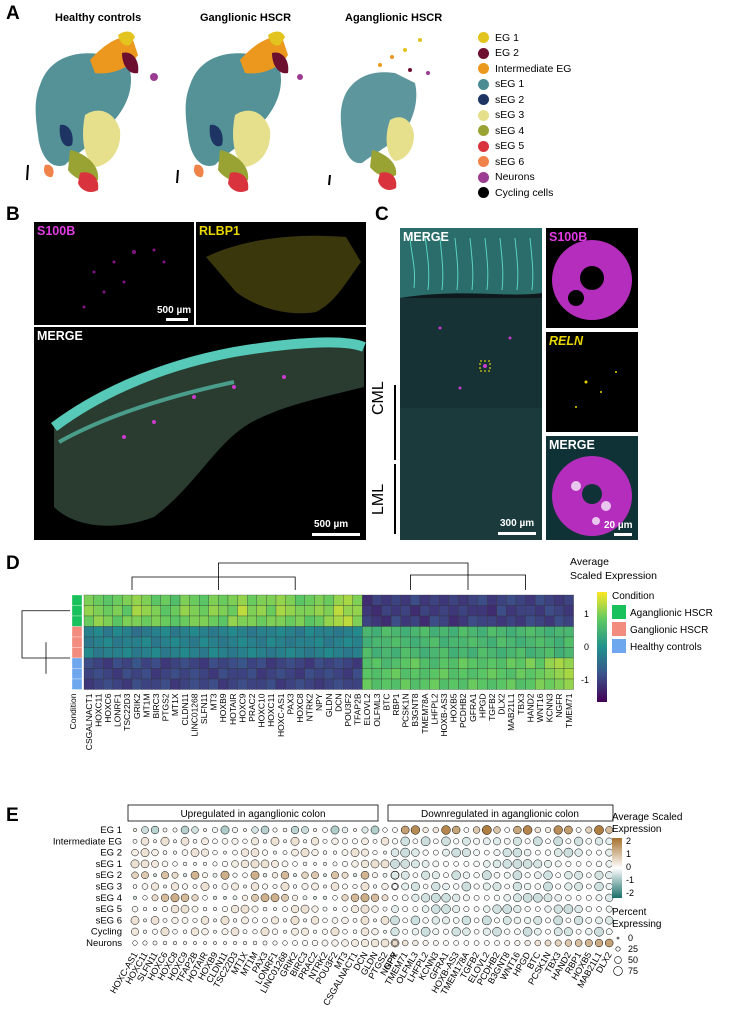 The width and height of the screenshot is (729, 1035). What do you see at coordinates (586, 647) in the screenshot?
I see `colorbar-tick-label: 0` at bounding box center [586, 647].